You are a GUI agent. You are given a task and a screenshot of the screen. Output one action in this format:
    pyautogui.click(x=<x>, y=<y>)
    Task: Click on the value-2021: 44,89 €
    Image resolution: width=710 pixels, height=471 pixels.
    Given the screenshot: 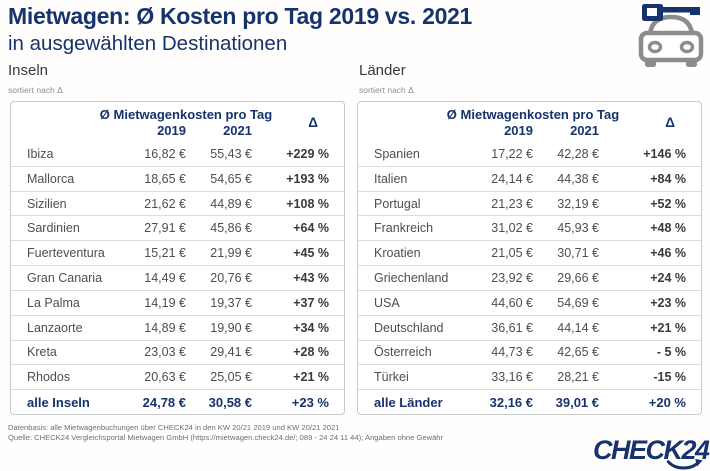 What is the action you would take?
    pyautogui.click(x=231, y=203)
    